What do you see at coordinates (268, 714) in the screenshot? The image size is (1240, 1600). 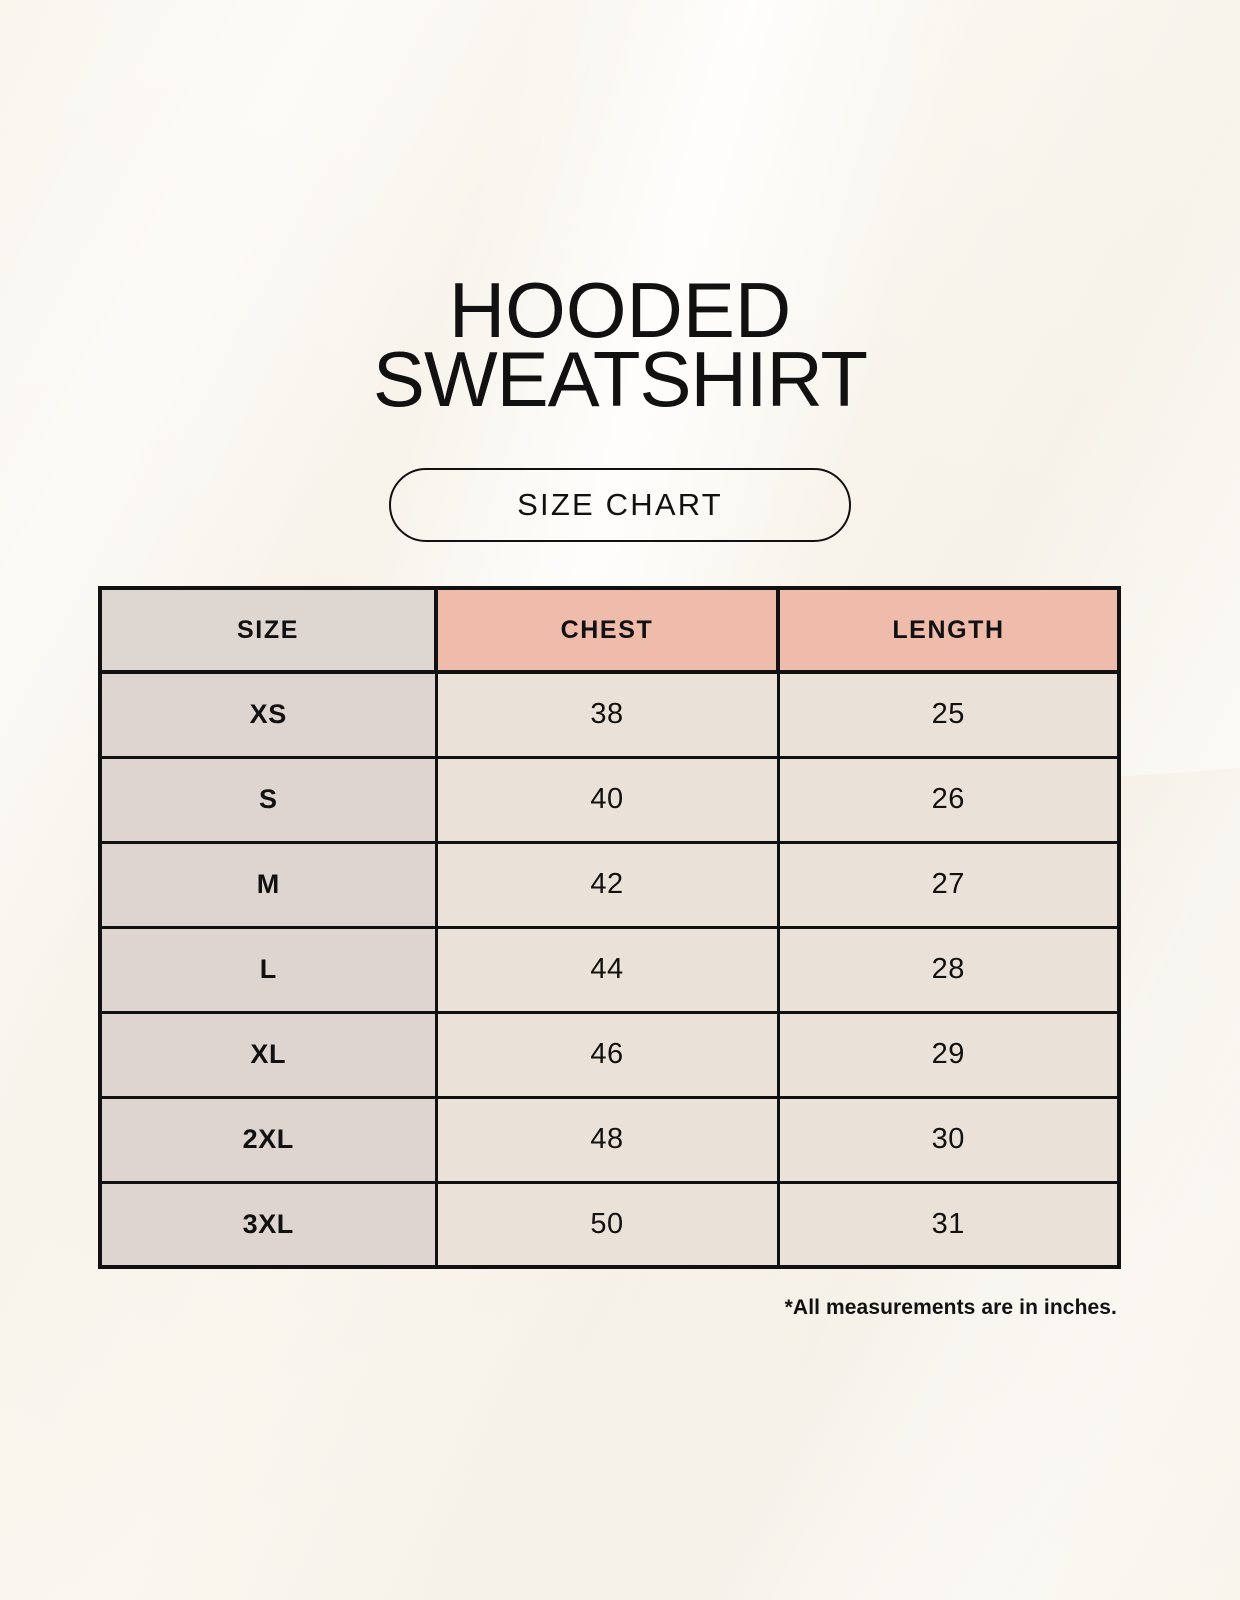 I see `cell-size: XS` at bounding box center [268, 714].